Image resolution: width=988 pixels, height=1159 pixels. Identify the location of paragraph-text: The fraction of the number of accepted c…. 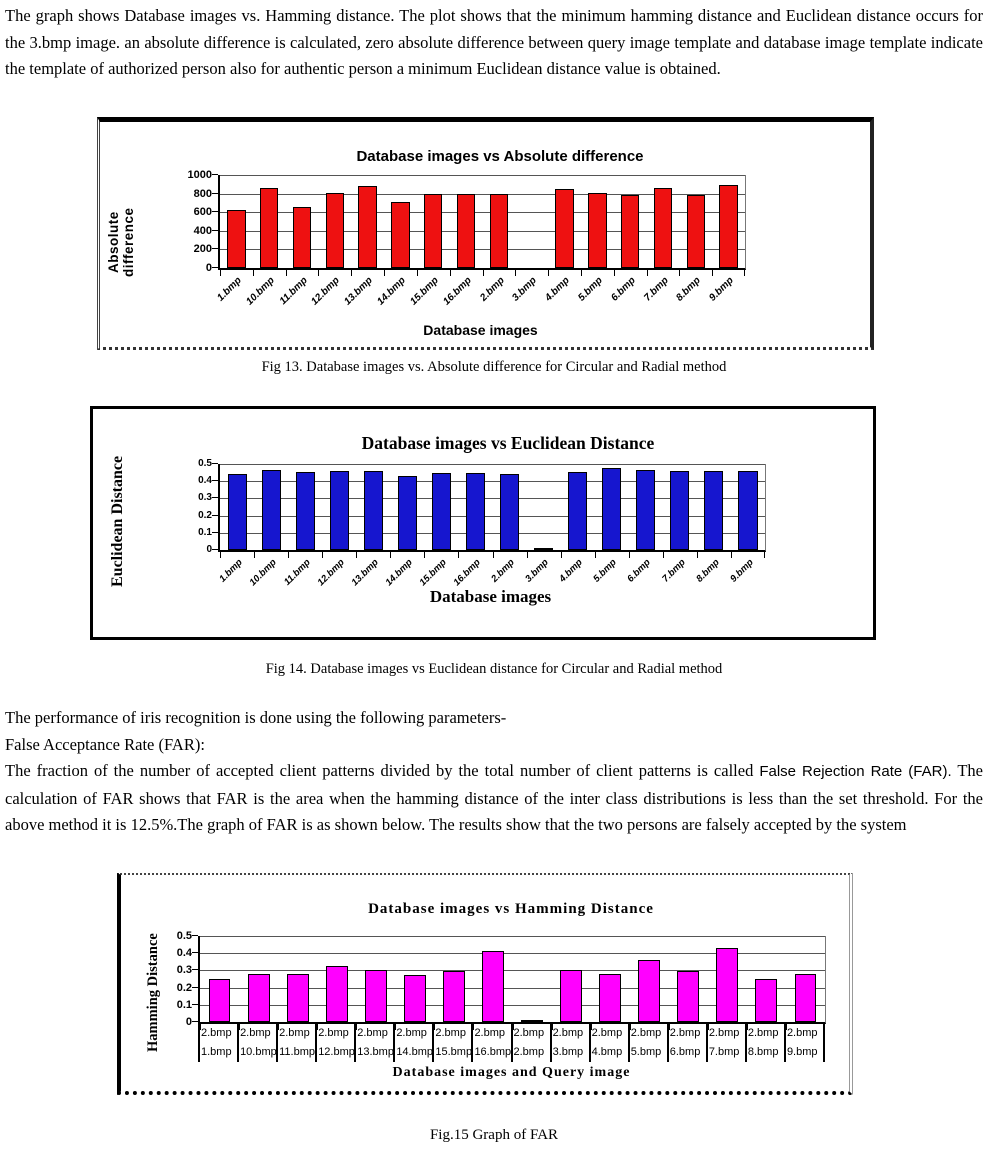
(382, 770).